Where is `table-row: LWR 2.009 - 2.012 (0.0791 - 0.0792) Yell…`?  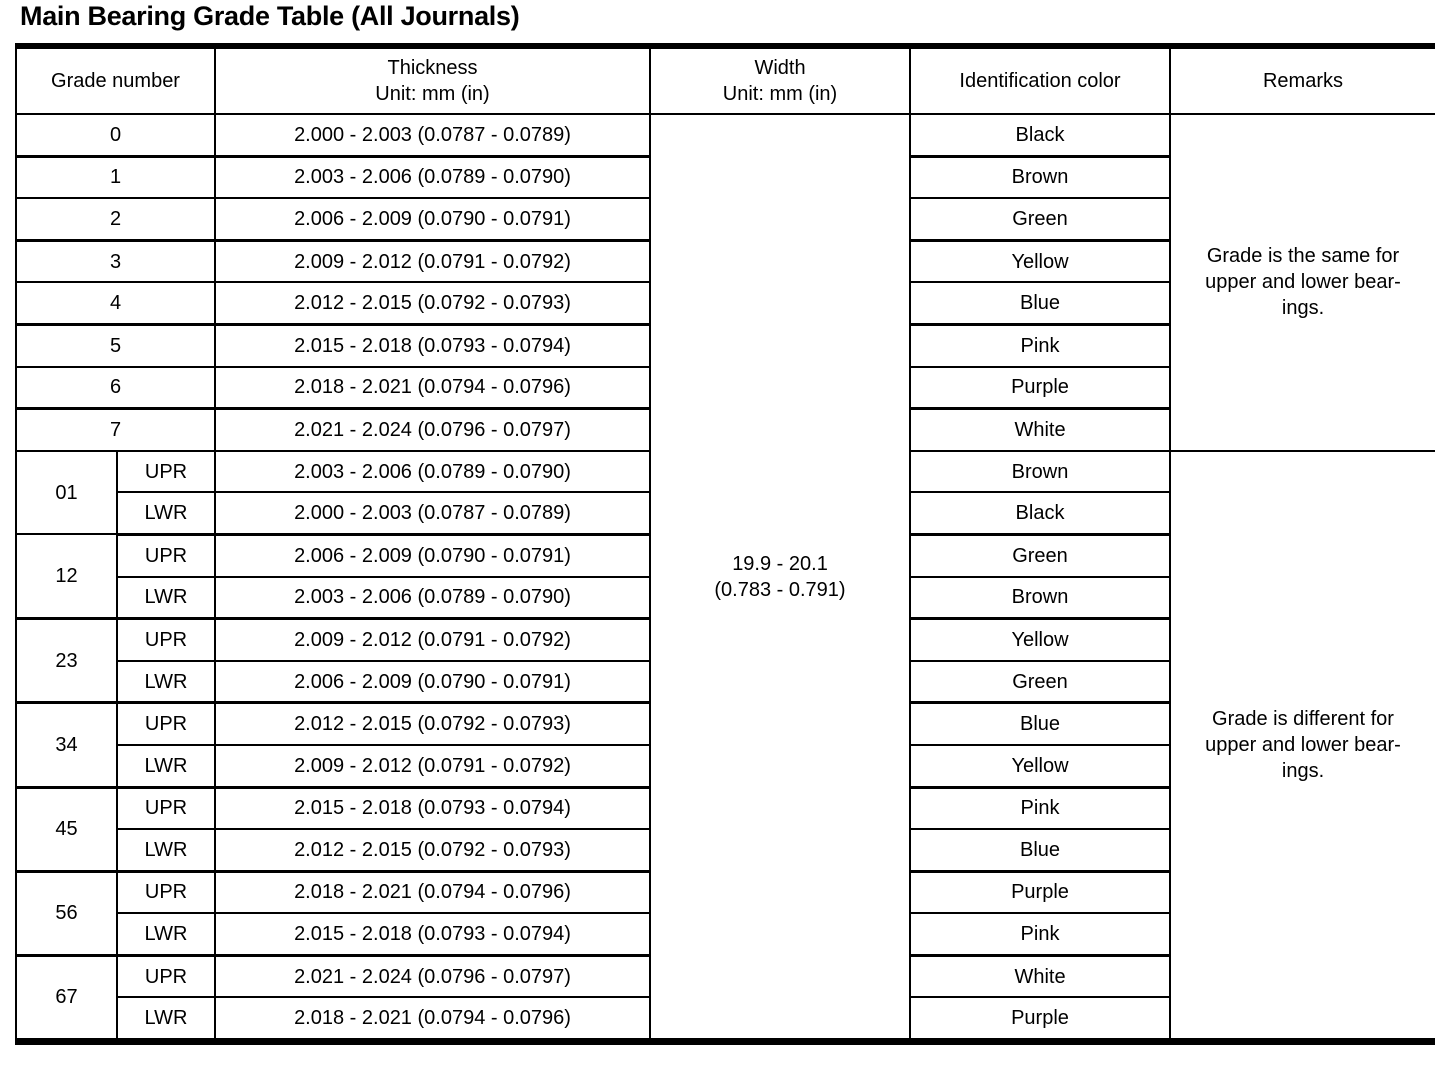 table-row: LWR 2.009 - 2.012 (0.0791 - 0.0792) Yell… is located at coordinates (725, 766).